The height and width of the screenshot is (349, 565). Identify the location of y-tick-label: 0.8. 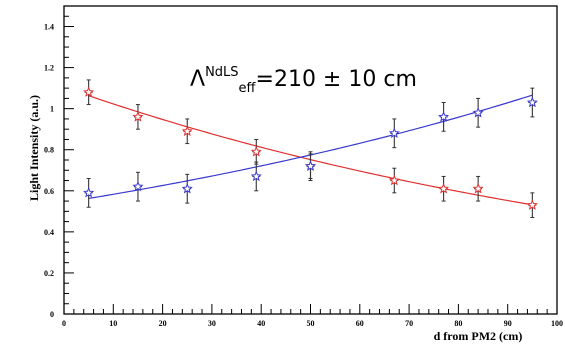
(49, 150).